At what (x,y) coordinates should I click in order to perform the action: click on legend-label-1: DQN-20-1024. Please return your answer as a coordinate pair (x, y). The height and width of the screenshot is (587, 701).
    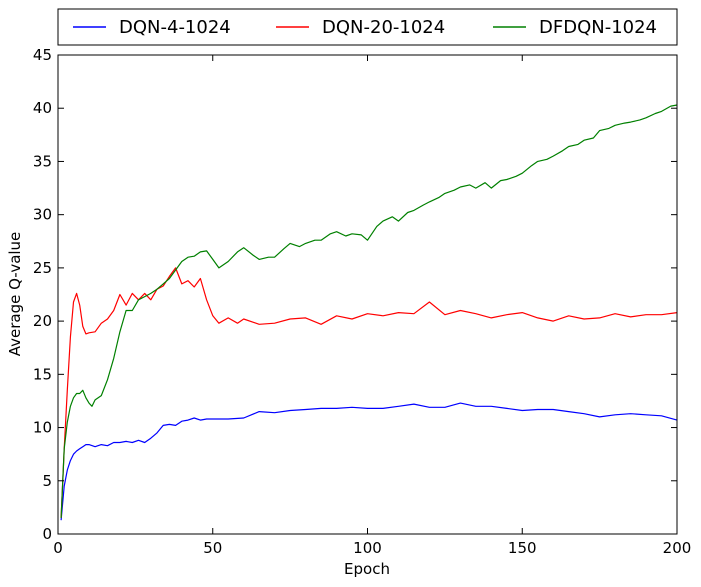
    Looking at the image, I should click on (383, 27).